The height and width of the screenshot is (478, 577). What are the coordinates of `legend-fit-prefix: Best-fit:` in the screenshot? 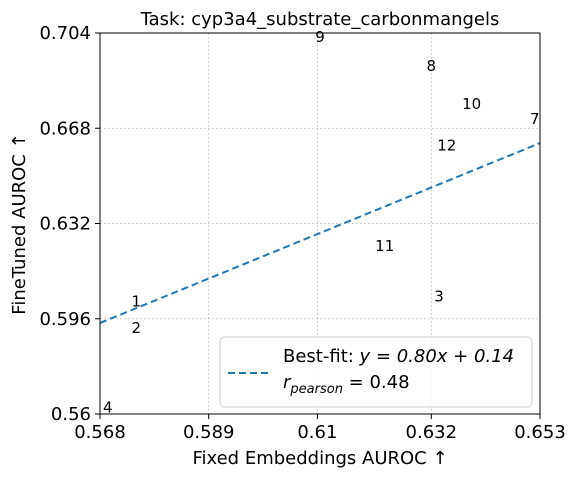 It's located at (321, 356).